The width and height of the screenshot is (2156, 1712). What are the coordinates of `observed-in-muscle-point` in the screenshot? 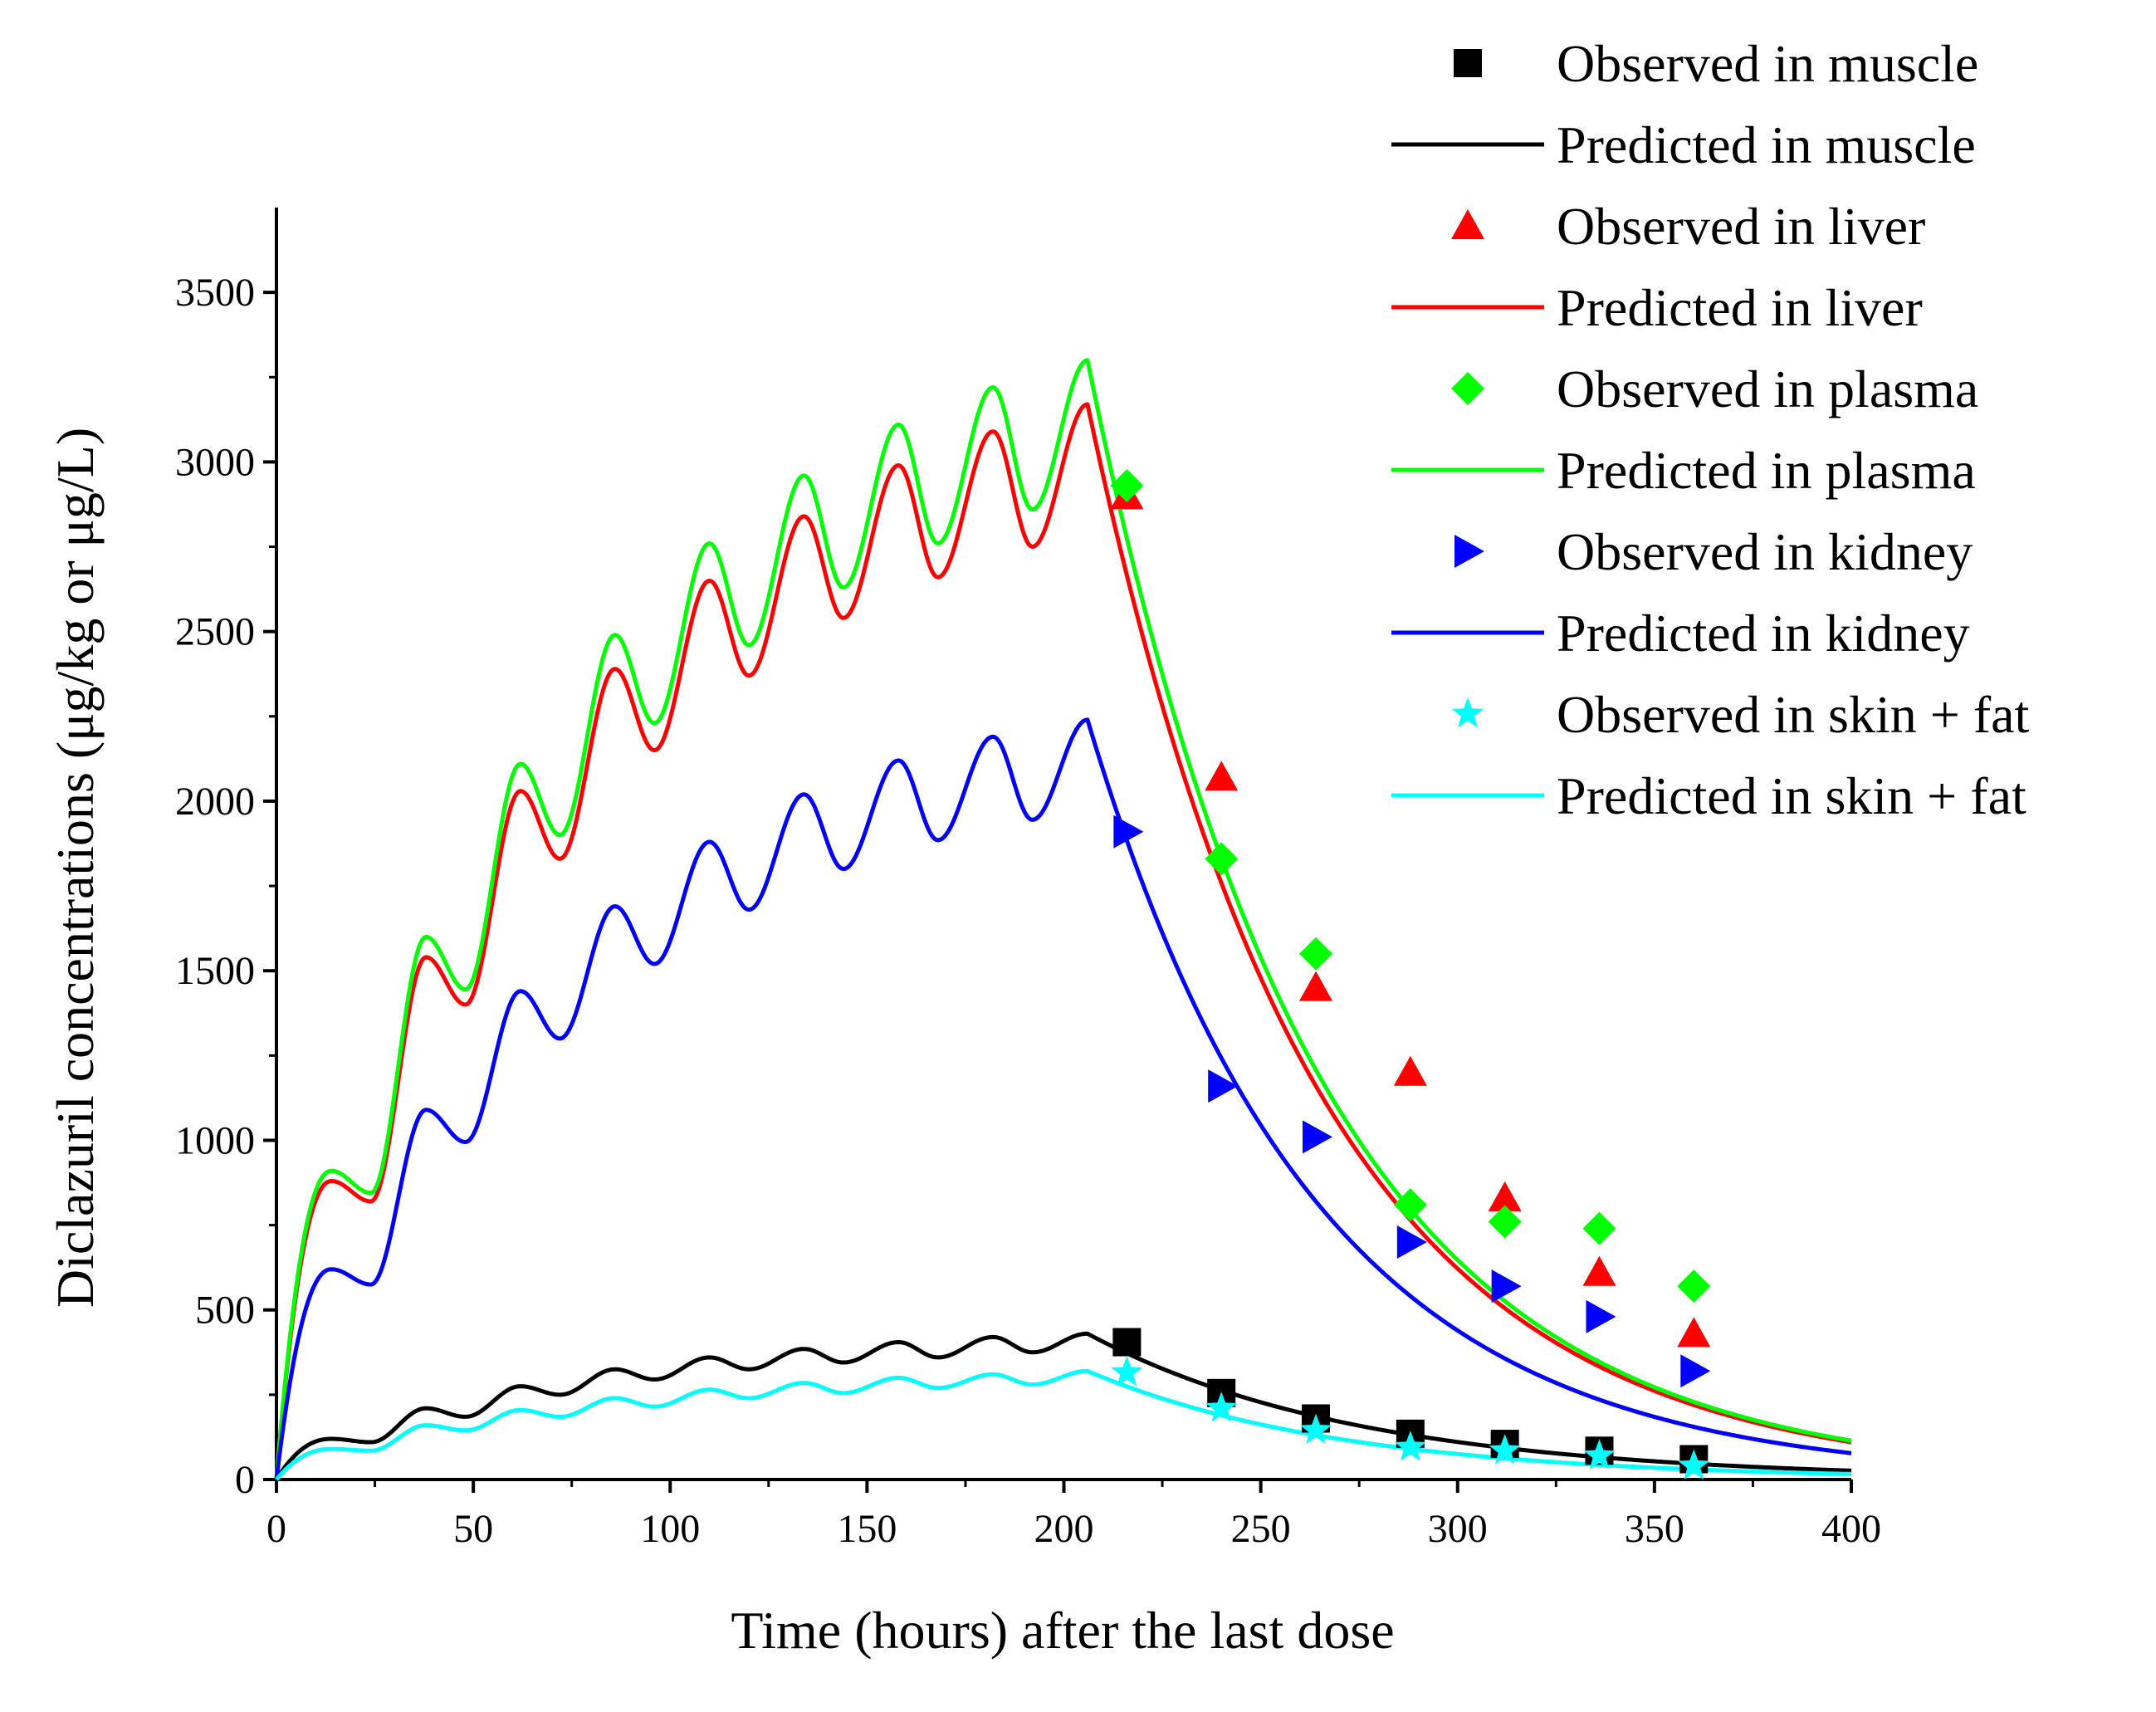 It's located at (1127, 1342).